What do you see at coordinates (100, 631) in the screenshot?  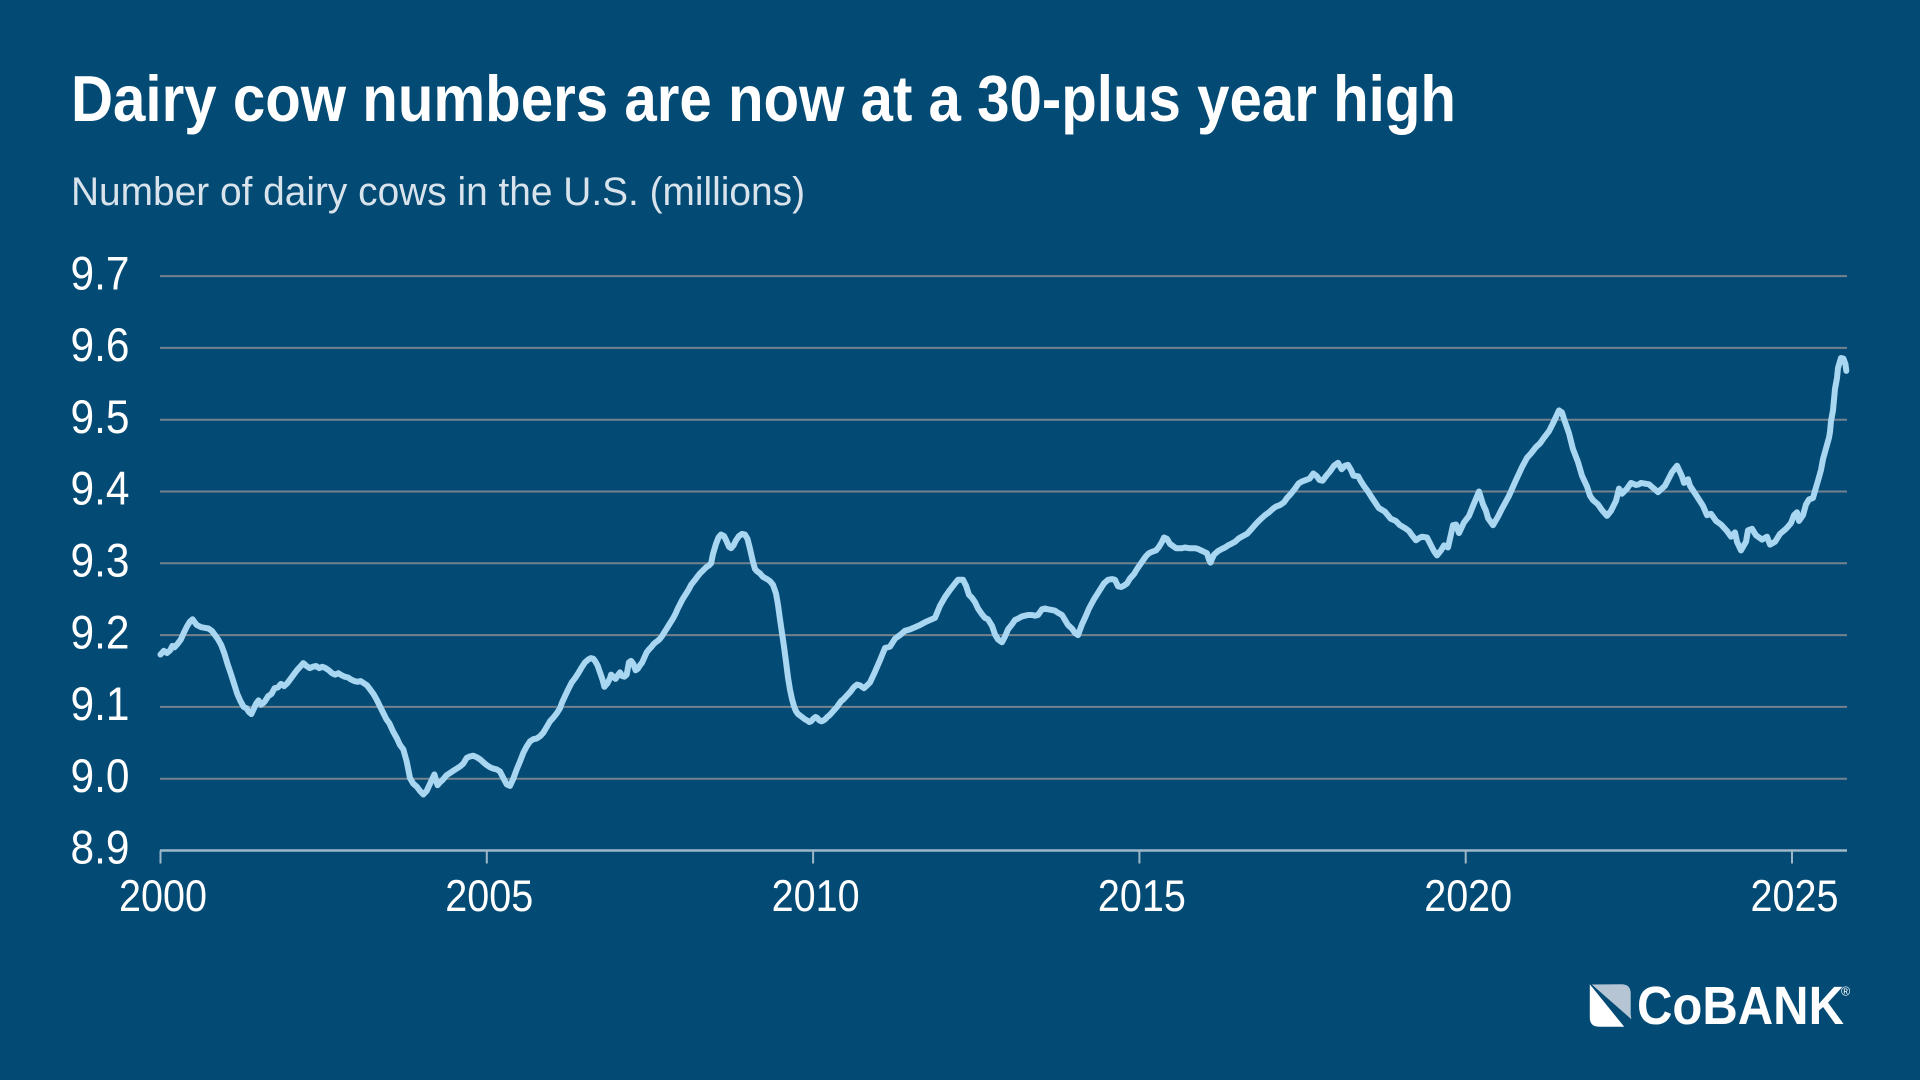 I see `svg-text: 9.2` at bounding box center [100, 631].